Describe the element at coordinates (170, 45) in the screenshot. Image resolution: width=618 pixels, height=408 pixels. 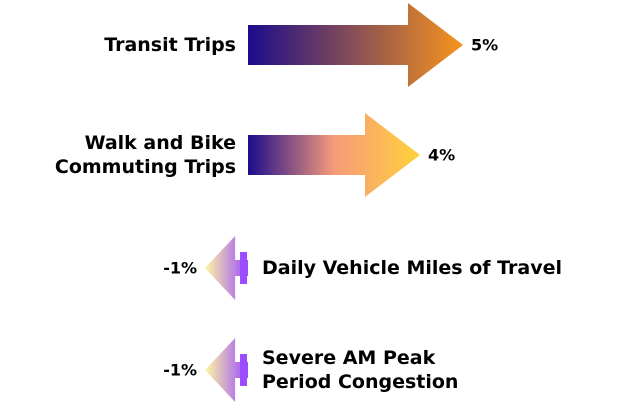
I see `category-label: Transit Trips` at that location.